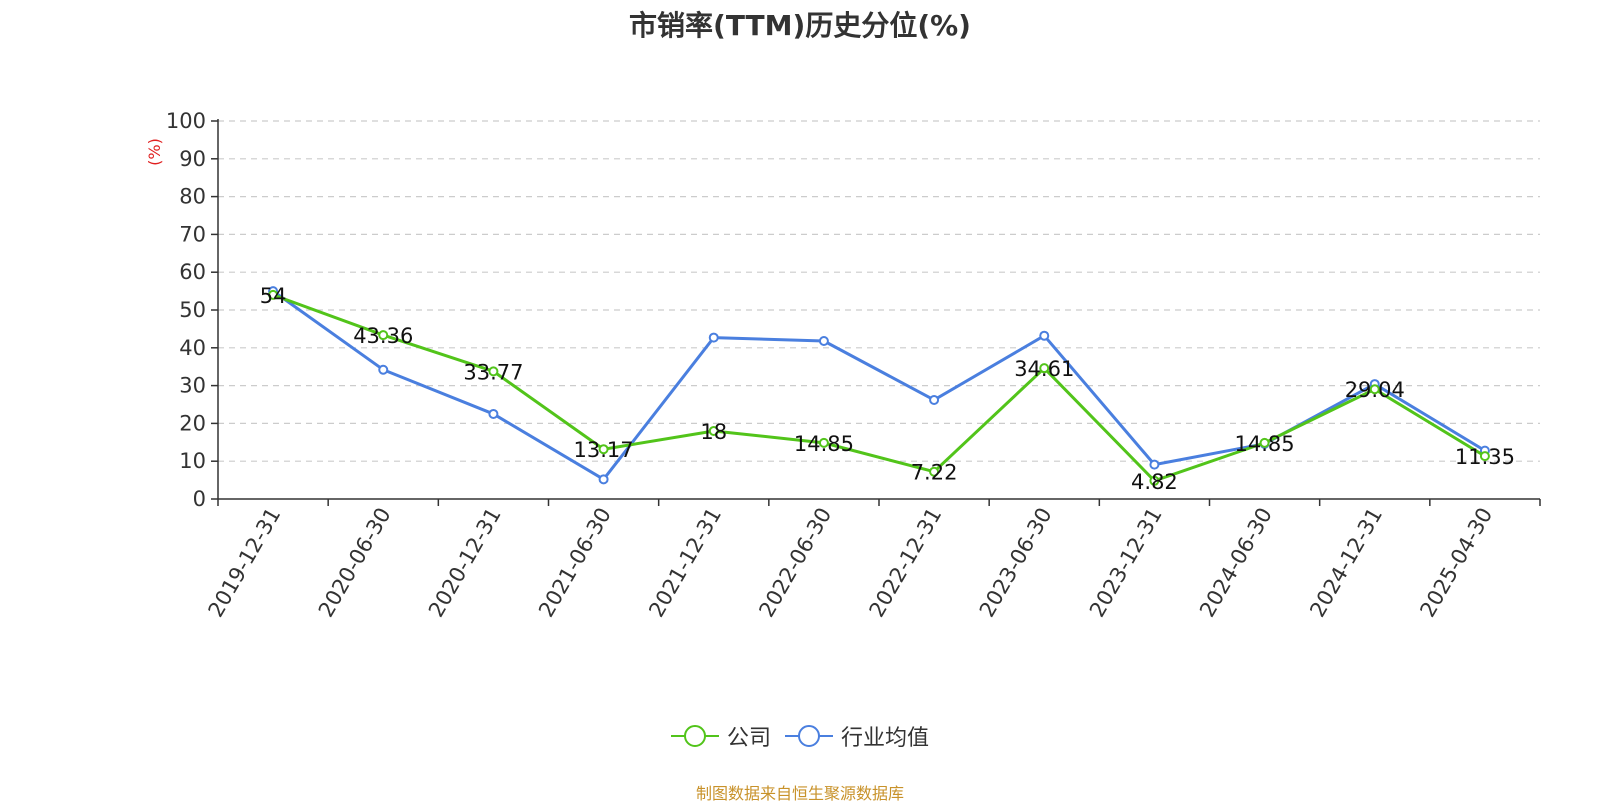  What do you see at coordinates (192, 159) in the screenshot?
I see `y-tick-label: 90` at bounding box center [192, 159].